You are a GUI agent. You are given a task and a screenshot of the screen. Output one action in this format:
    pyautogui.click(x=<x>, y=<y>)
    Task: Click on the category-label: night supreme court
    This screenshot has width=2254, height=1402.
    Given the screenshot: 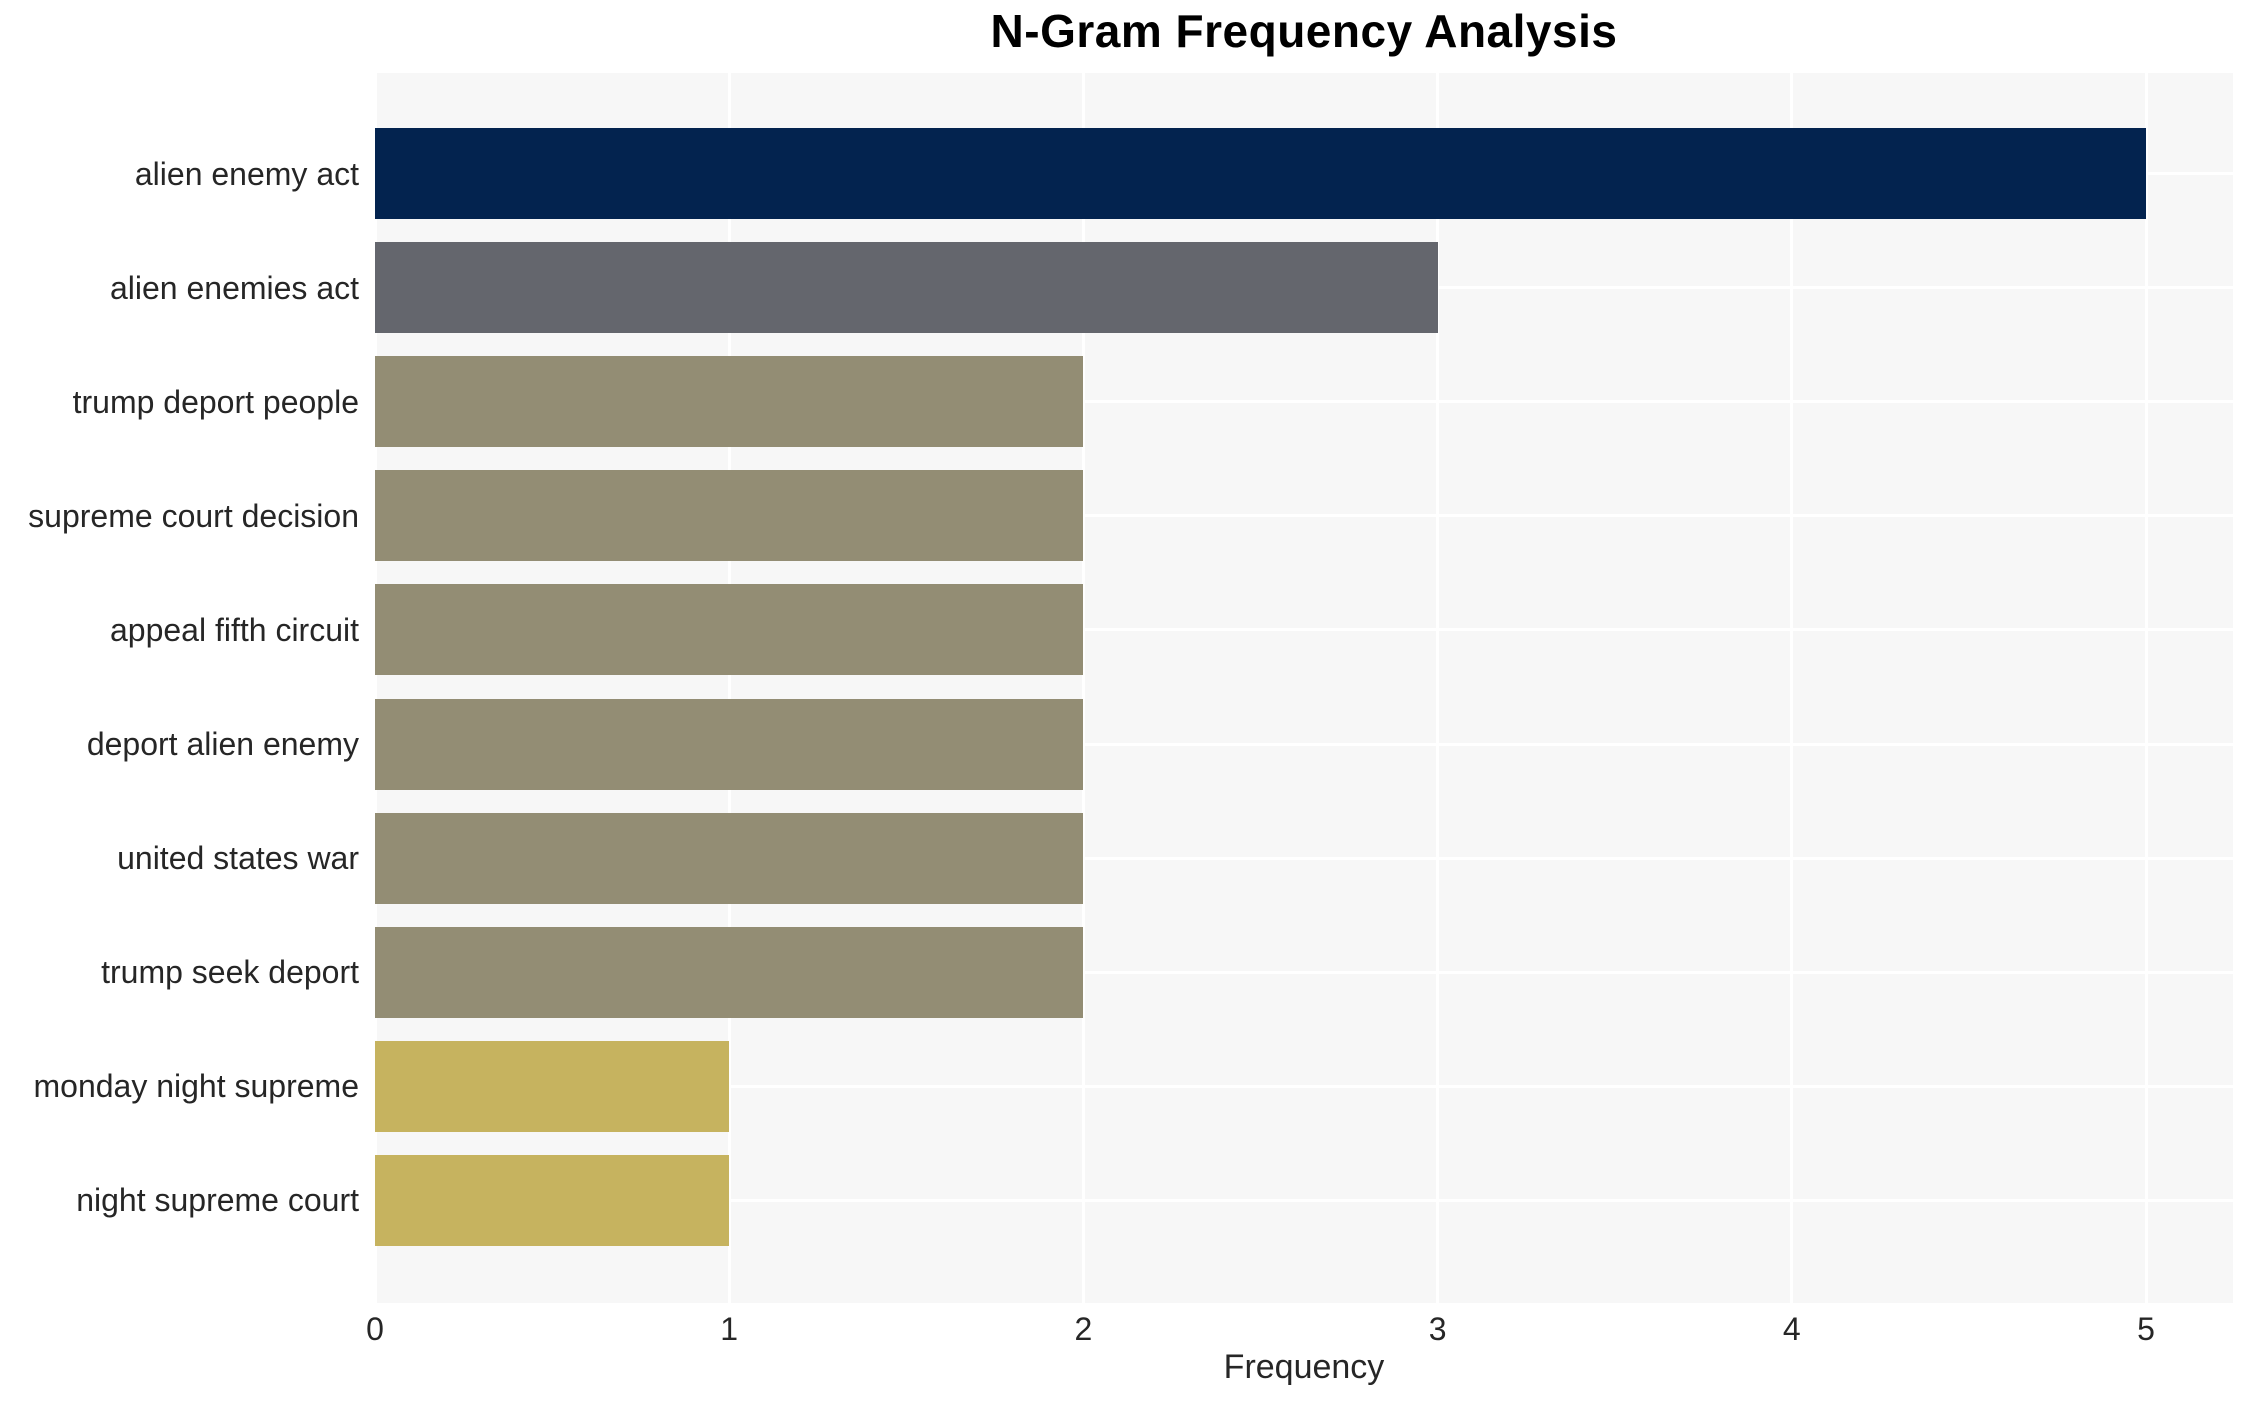 What is the action you would take?
    pyautogui.click(x=217, y=1200)
    